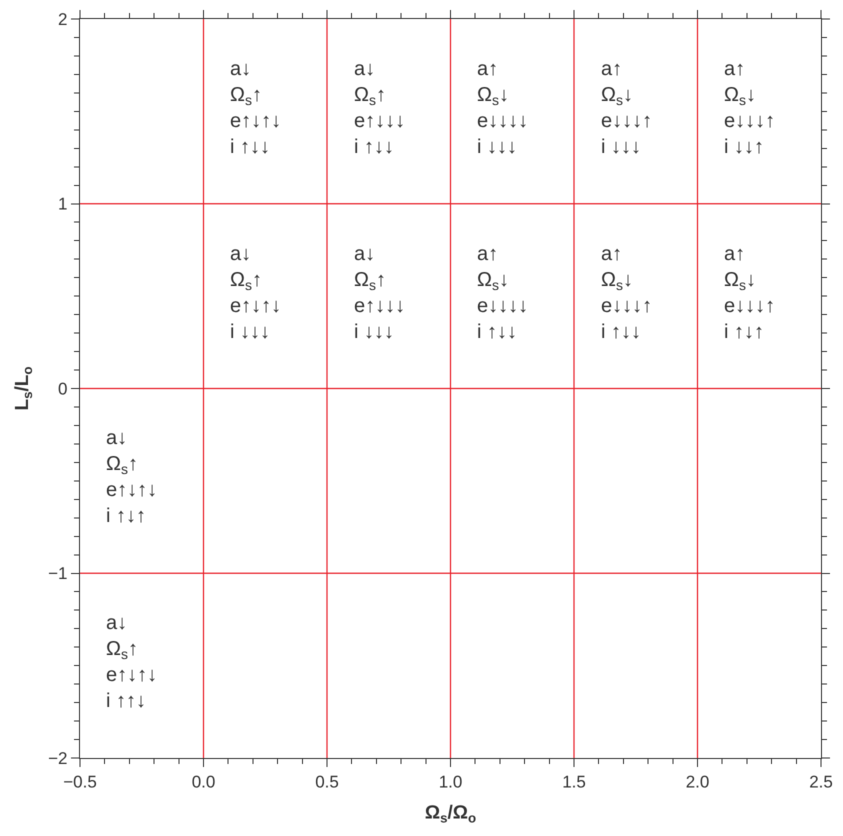 This screenshot has width=843, height=836. I want to click on annotation: a↑ Ω$_{s}$↓ e↓↓↓↑ i ↑↓↓, so click(626, 293).